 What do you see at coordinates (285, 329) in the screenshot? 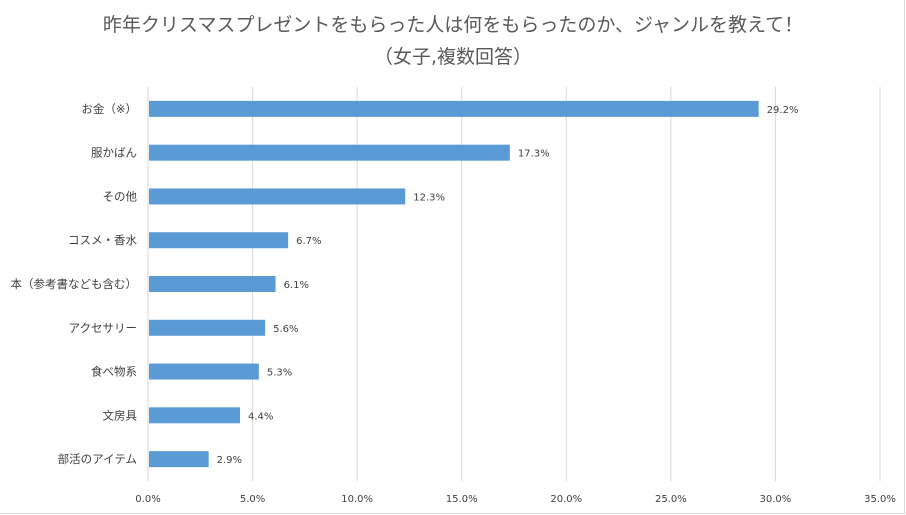
I see `data-label: 5.6%` at bounding box center [285, 329].